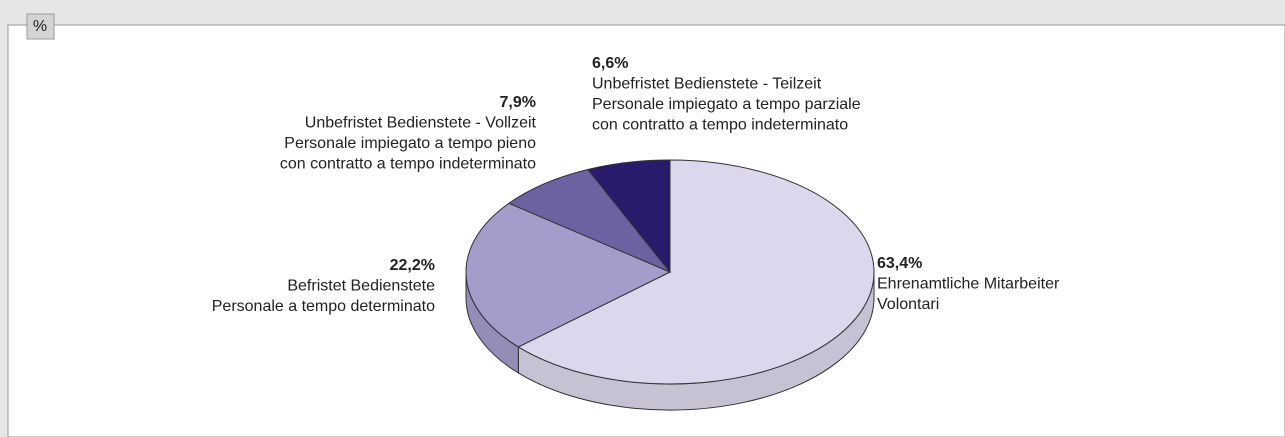  I want to click on slice-label: Volontari, so click(908, 304).